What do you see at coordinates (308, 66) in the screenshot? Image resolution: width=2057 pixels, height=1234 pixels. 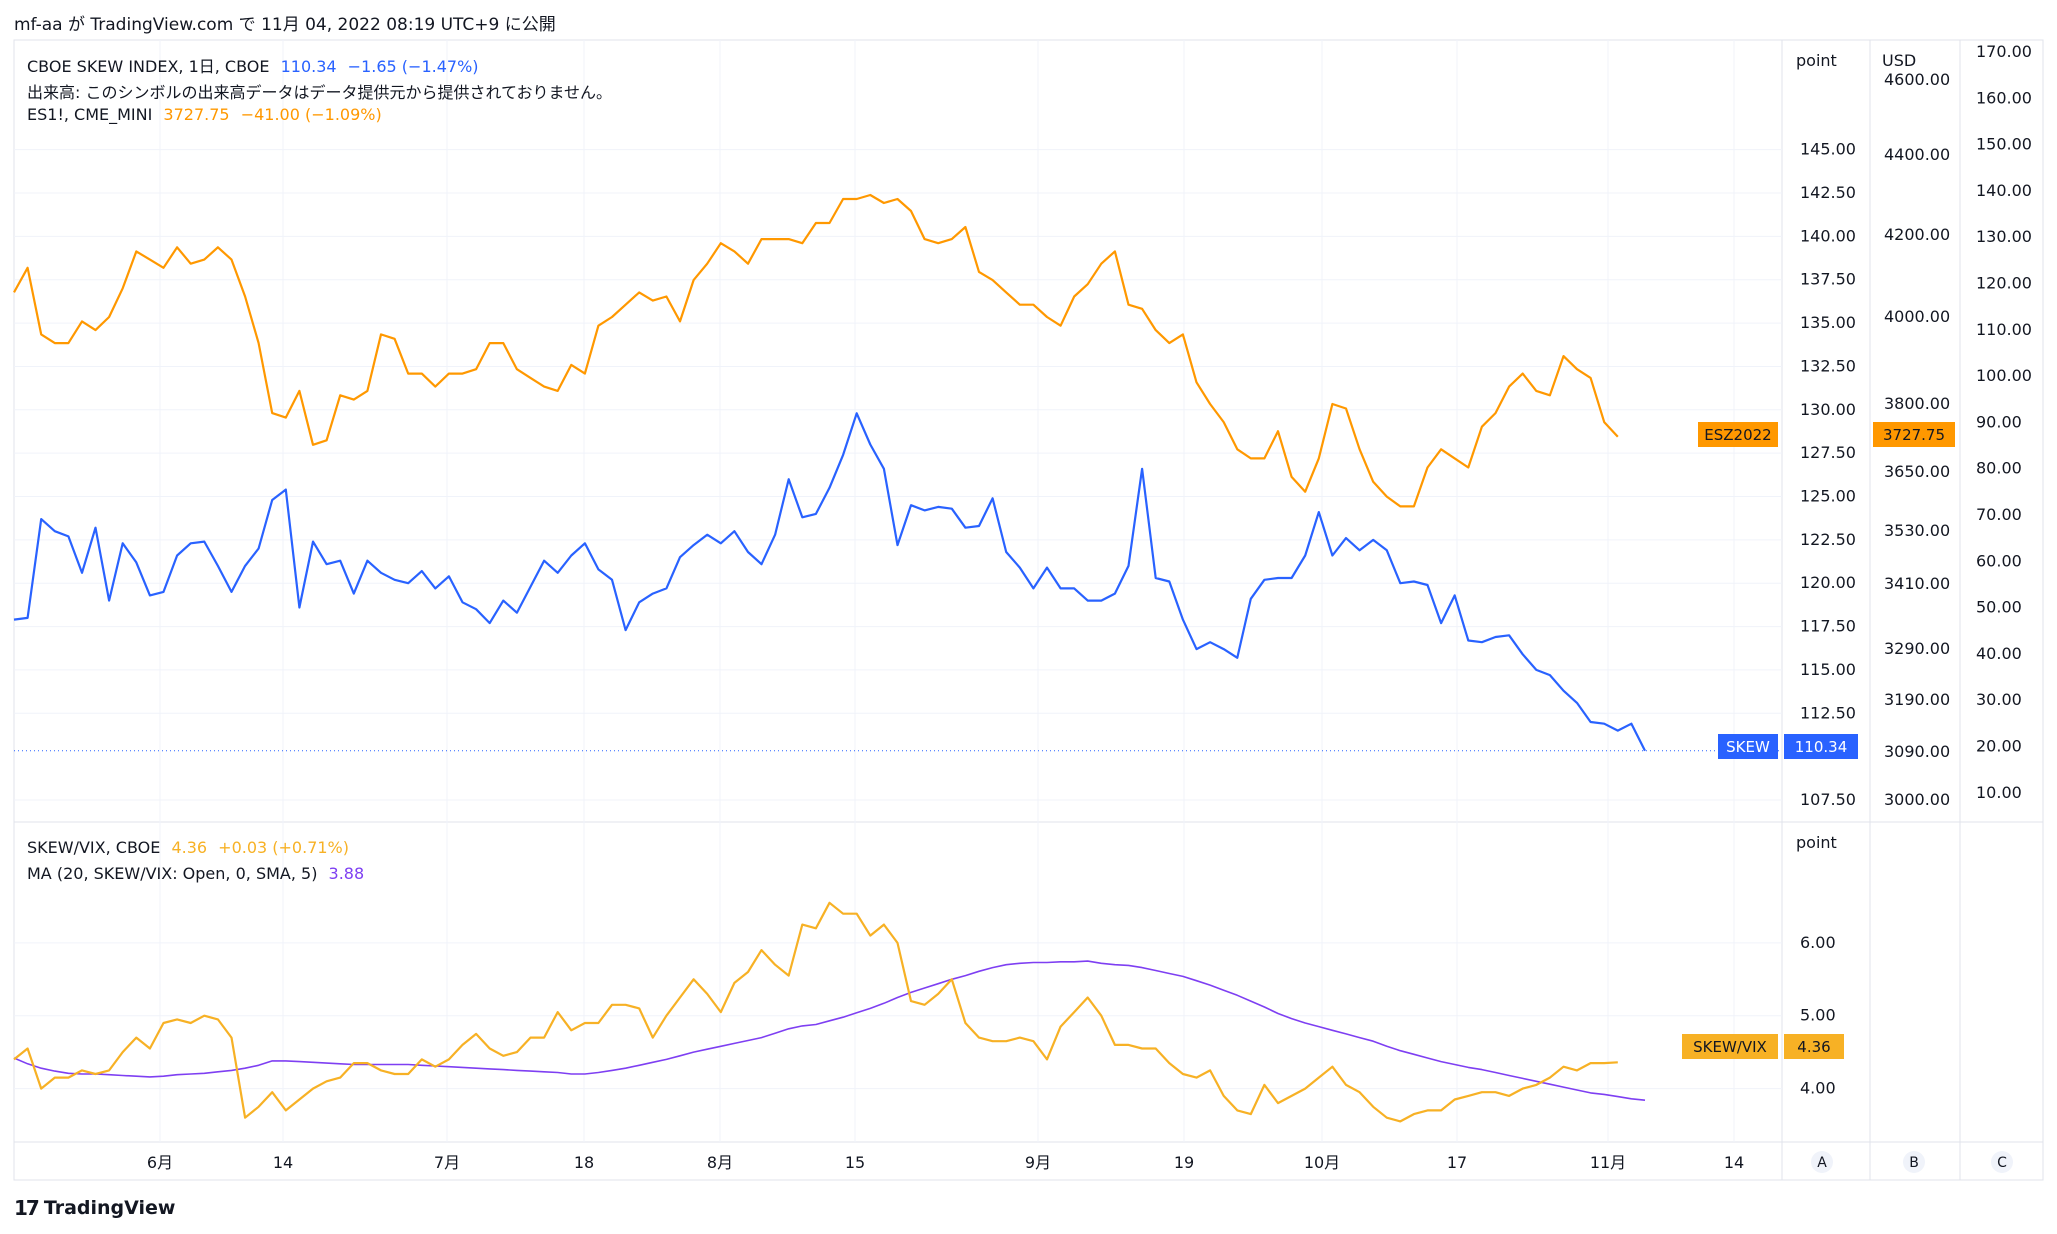 I see `skew-legend-last: 110.34` at bounding box center [308, 66].